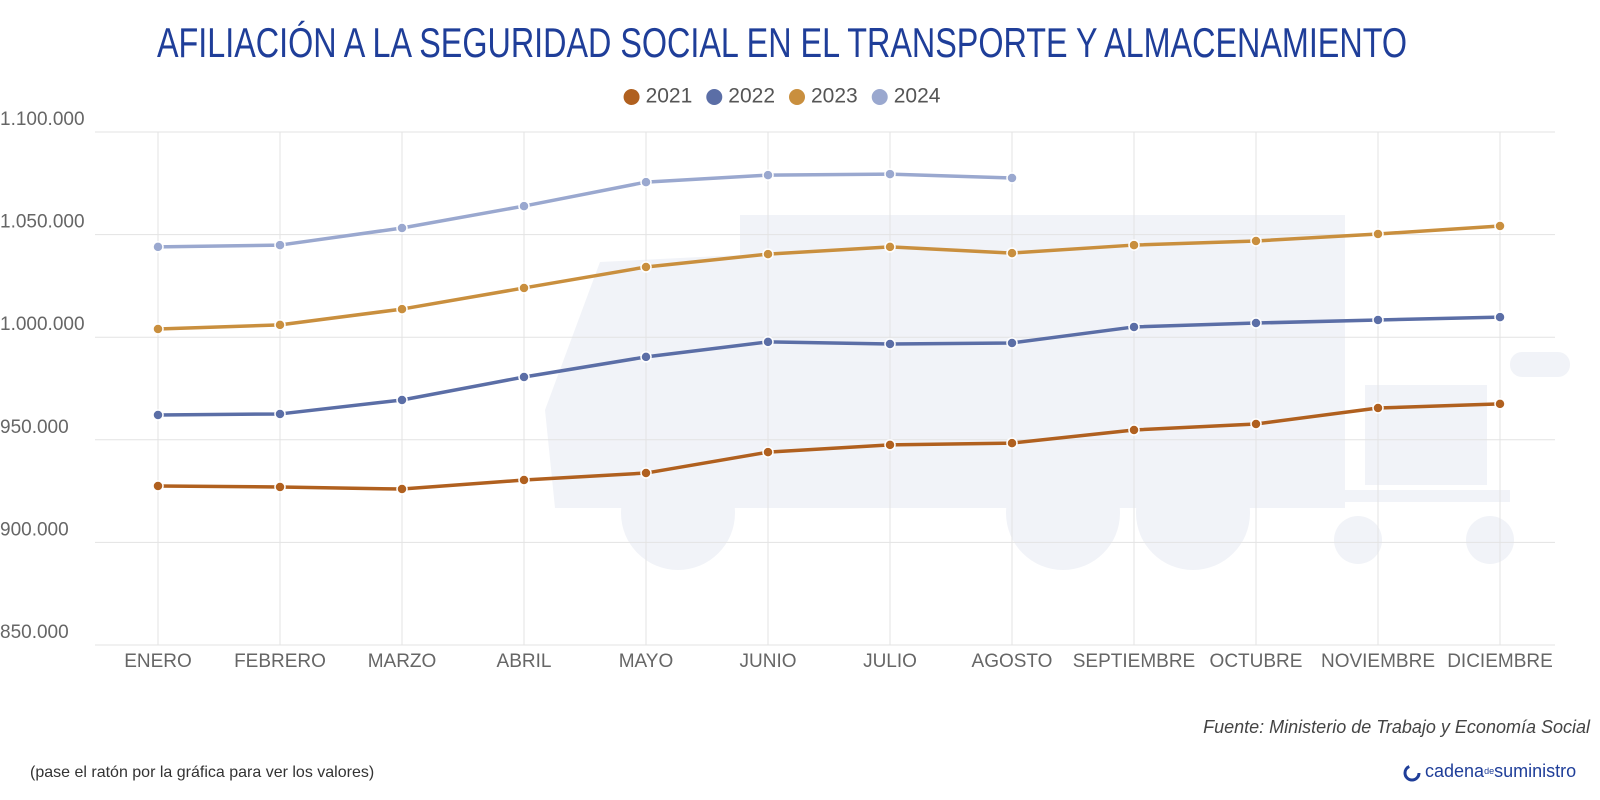 The width and height of the screenshot is (1600, 800). What do you see at coordinates (646, 661) in the screenshot?
I see `x-tick-label: MAYO` at bounding box center [646, 661].